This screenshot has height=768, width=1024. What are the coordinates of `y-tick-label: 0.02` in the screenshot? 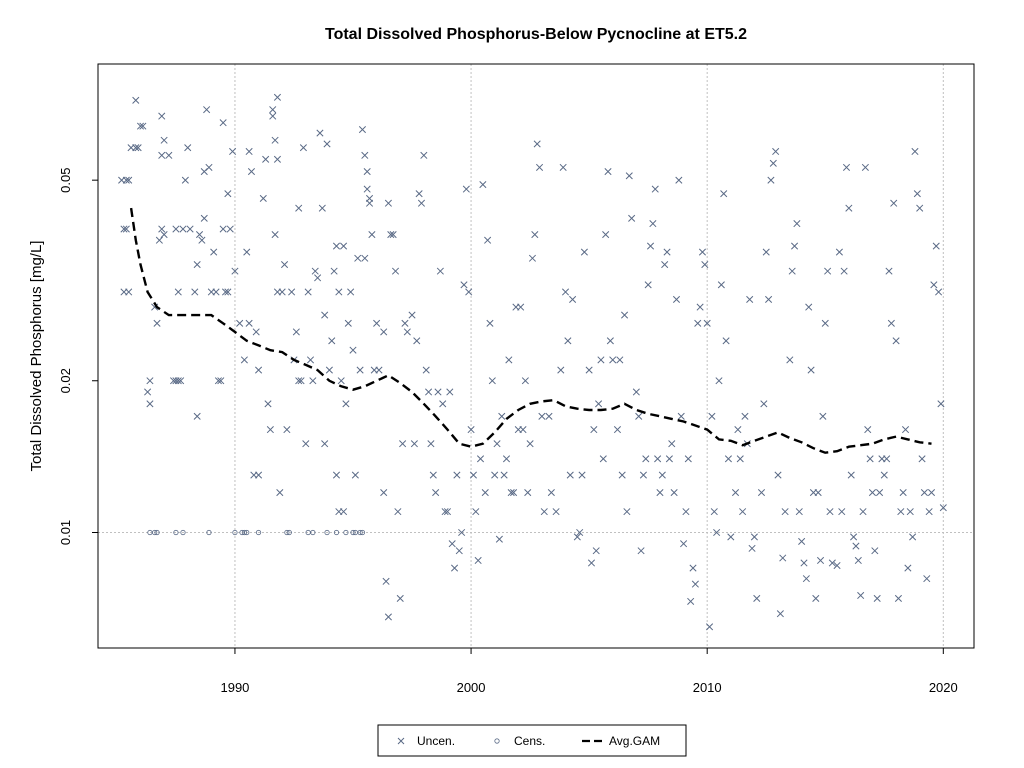 It's located at (65, 380).